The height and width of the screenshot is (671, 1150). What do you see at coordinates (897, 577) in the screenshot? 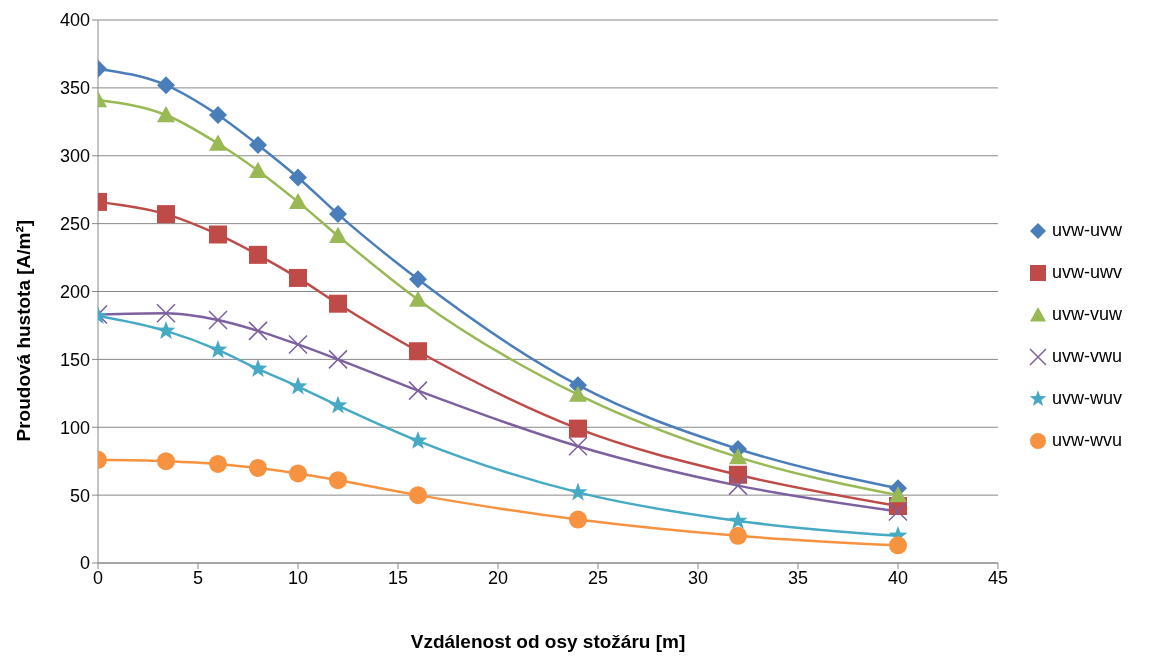
I see `x-tick-label: 40` at bounding box center [897, 577].